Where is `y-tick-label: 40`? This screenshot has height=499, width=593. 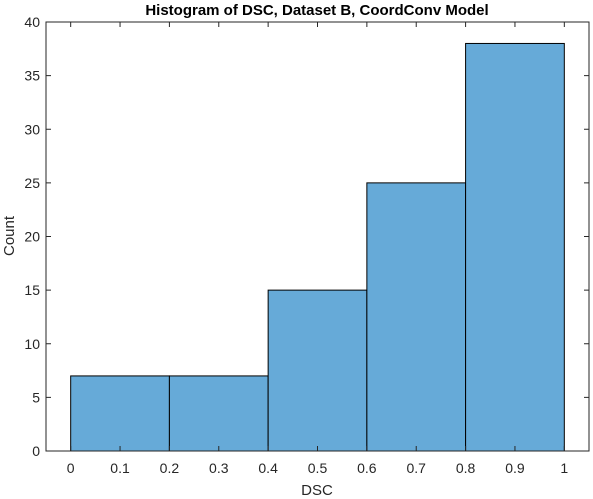 y-tick-label: 40 is located at coordinates (32, 22).